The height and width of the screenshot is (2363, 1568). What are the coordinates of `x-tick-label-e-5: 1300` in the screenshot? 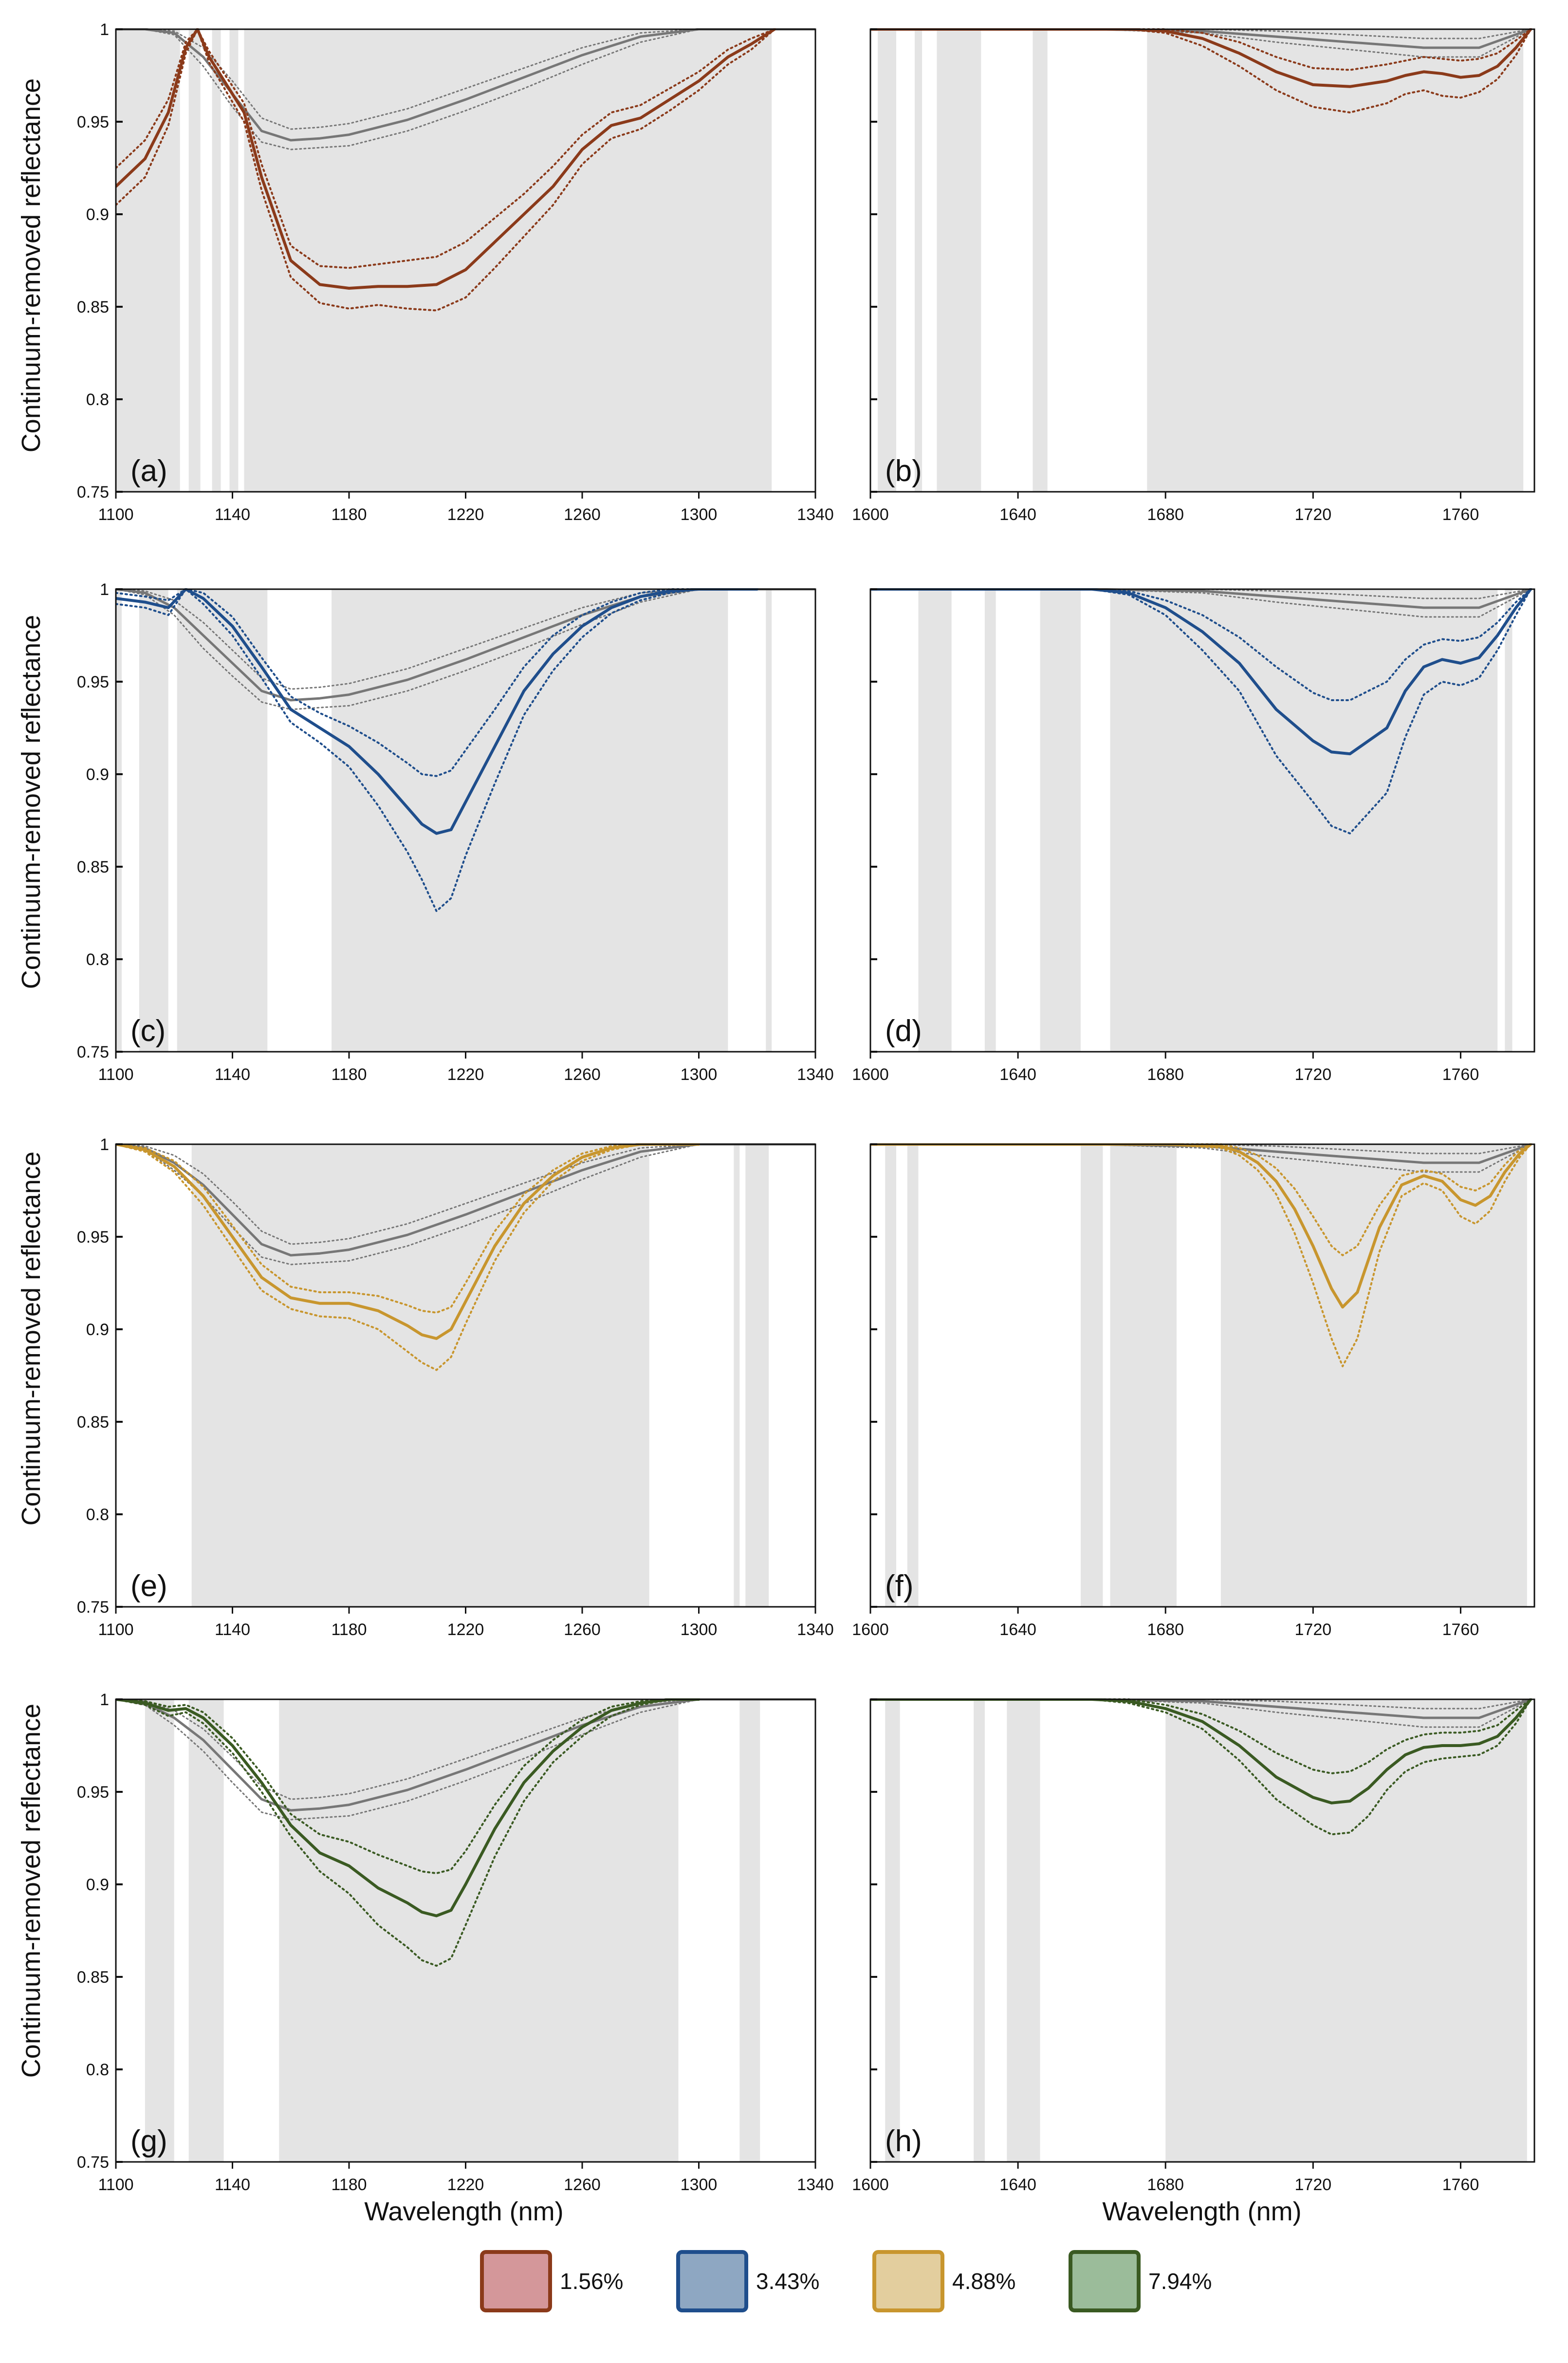 It's located at (699, 1630).